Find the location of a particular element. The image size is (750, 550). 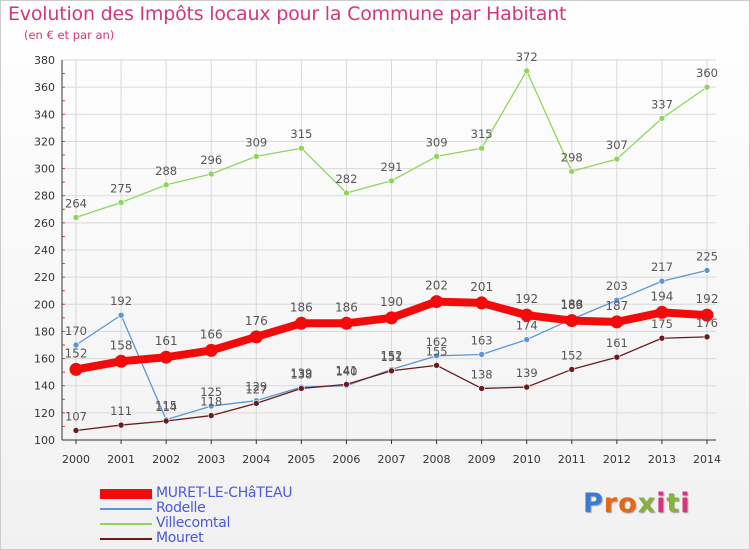

data-label-muret-le-ch-teau: 176 is located at coordinates (256, 321).